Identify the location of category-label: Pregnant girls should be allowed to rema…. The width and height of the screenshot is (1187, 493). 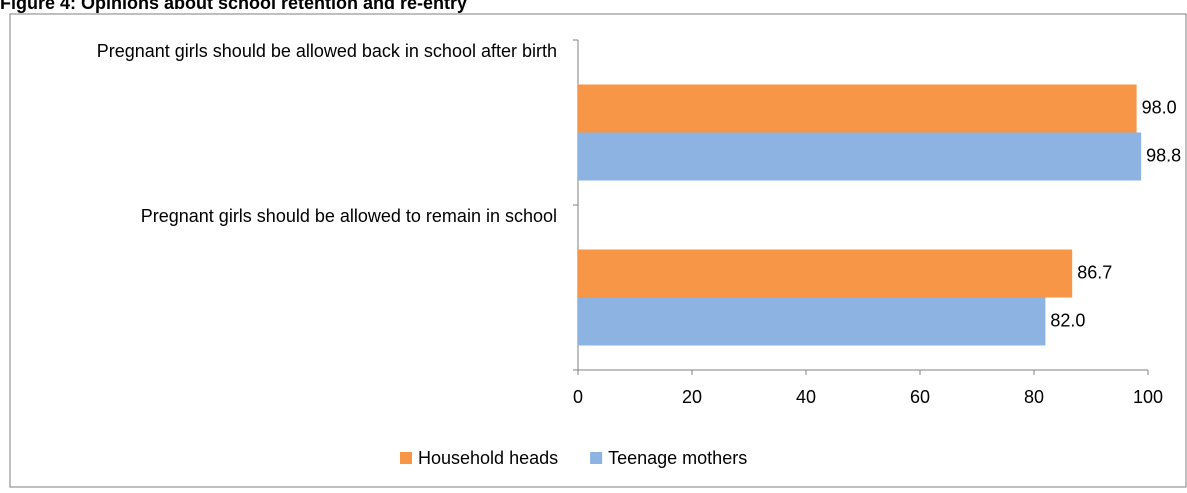
(349, 216).